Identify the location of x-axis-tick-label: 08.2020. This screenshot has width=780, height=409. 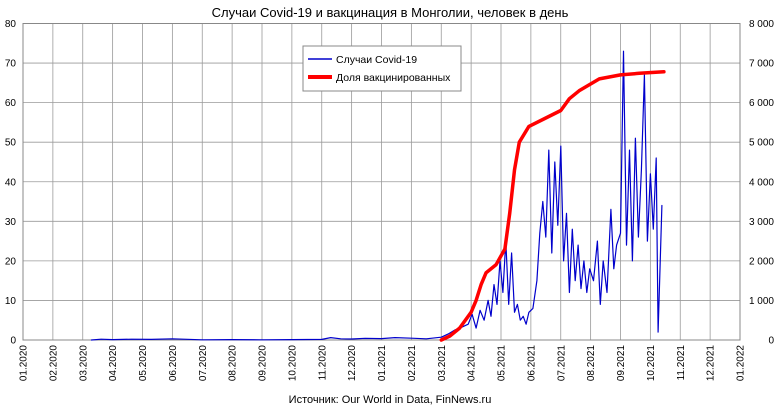
(233, 363).